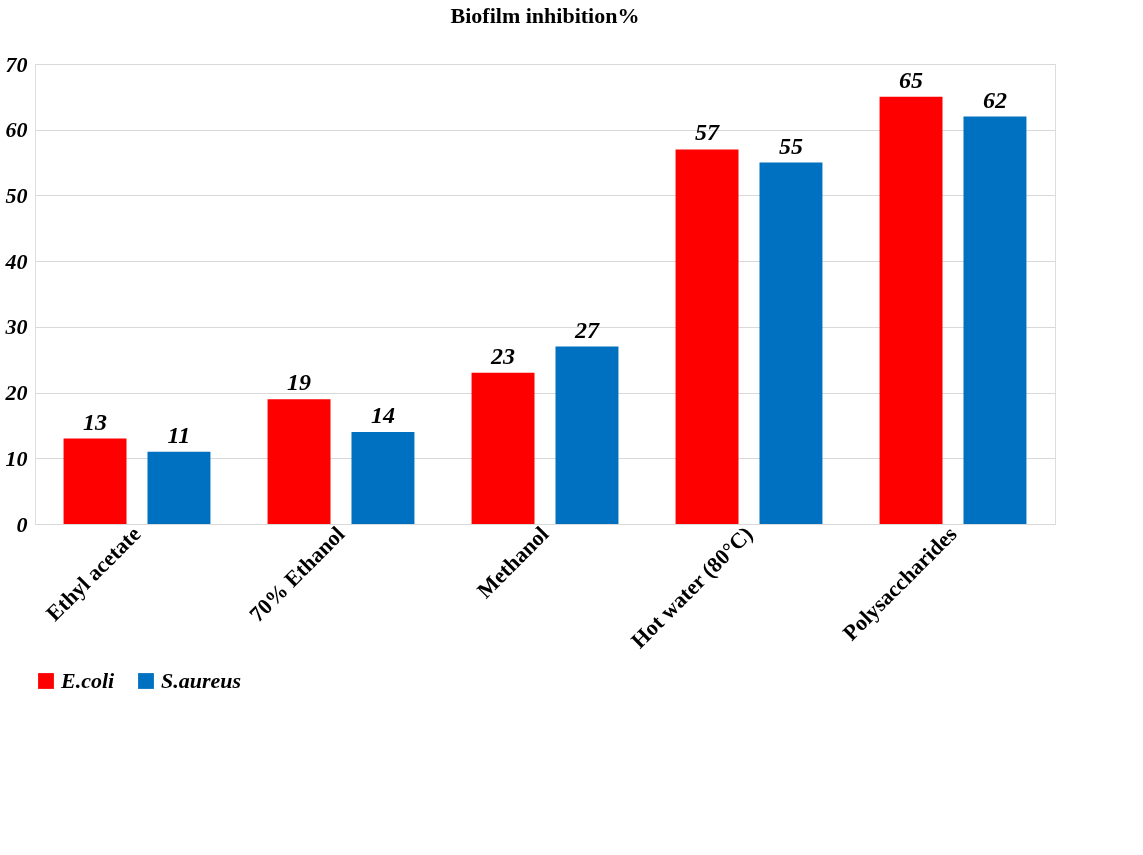 The height and width of the screenshot is (855, 1143). What do you see at coordinates (994, 99) in the screenshot?
I see `data-label: 62` at bounding box center [994, 99].